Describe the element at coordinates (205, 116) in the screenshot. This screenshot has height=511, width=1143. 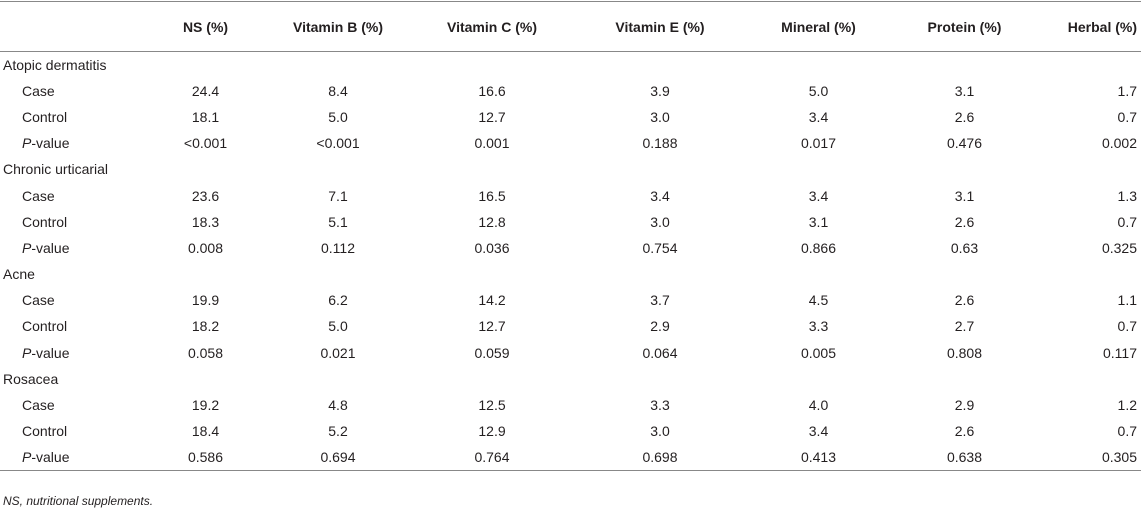
I see `table-cell: 18.1` at that location.